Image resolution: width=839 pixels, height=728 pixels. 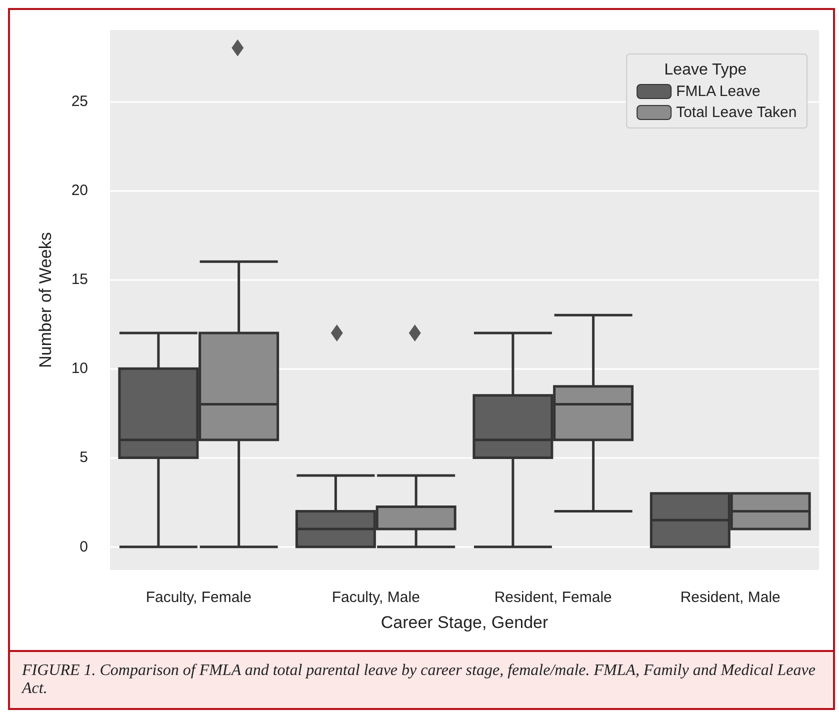 What do you see at coordinates (79, 369) in the screenshot?
I see `y-tick-label: 10` at bounding box center [79, 369].